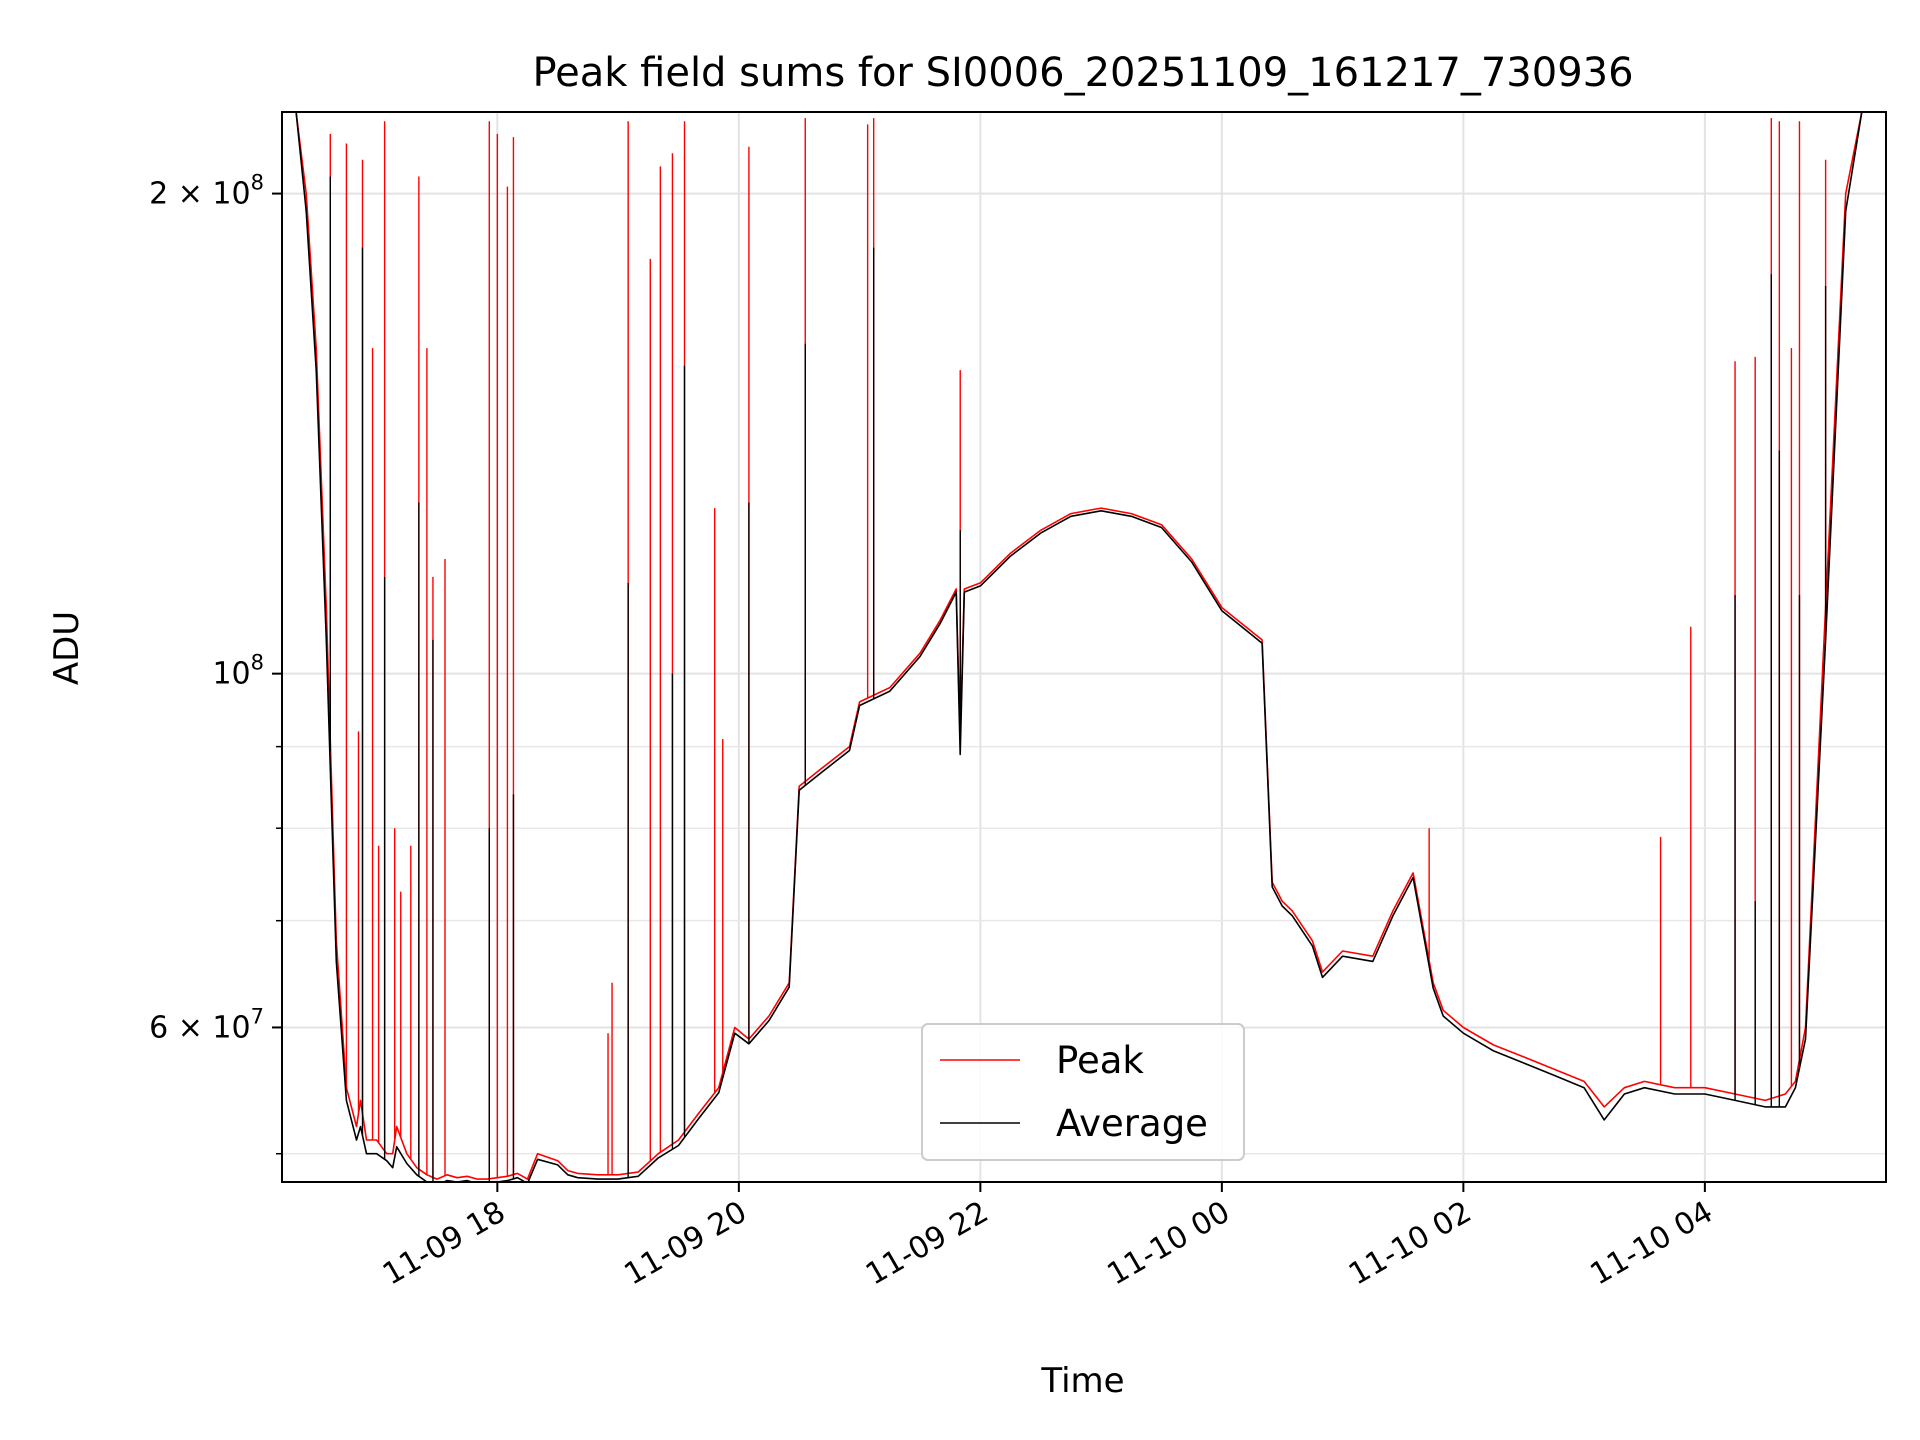  What do you see at coordinates (67, 648) in the screenshot?
I see `y-axis-label: ADU` at bounding box center [67, 648].